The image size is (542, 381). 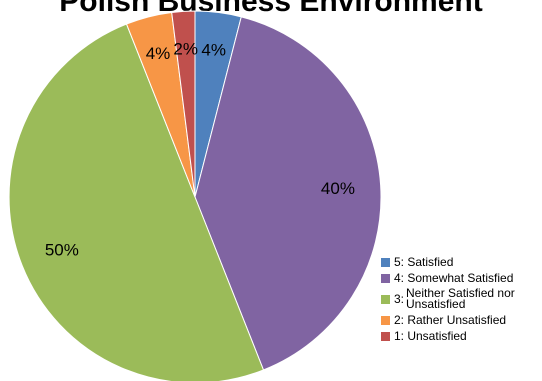 What do you see at coordinates (185, 48) in the screenshot?
I see `data-label: 2%` at bounding box center [185, 48].